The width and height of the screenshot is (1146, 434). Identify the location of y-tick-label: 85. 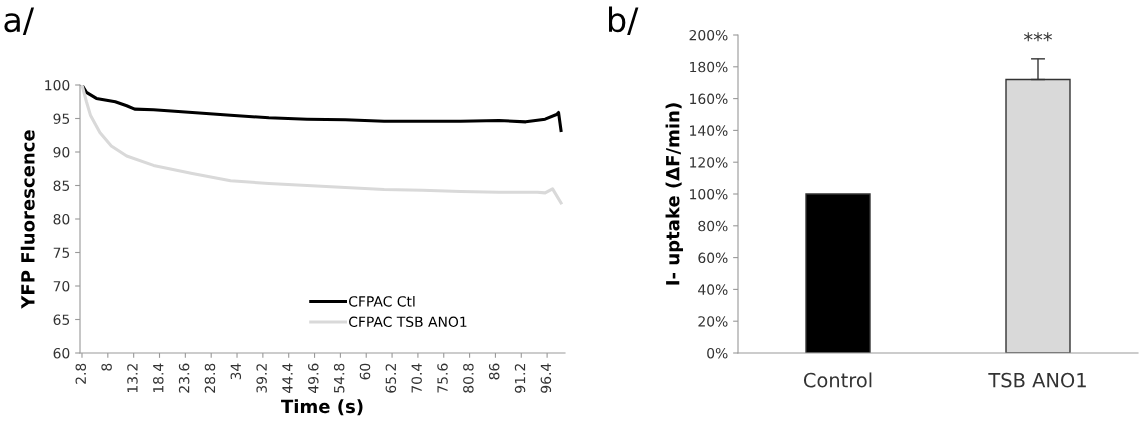
(61, 185).